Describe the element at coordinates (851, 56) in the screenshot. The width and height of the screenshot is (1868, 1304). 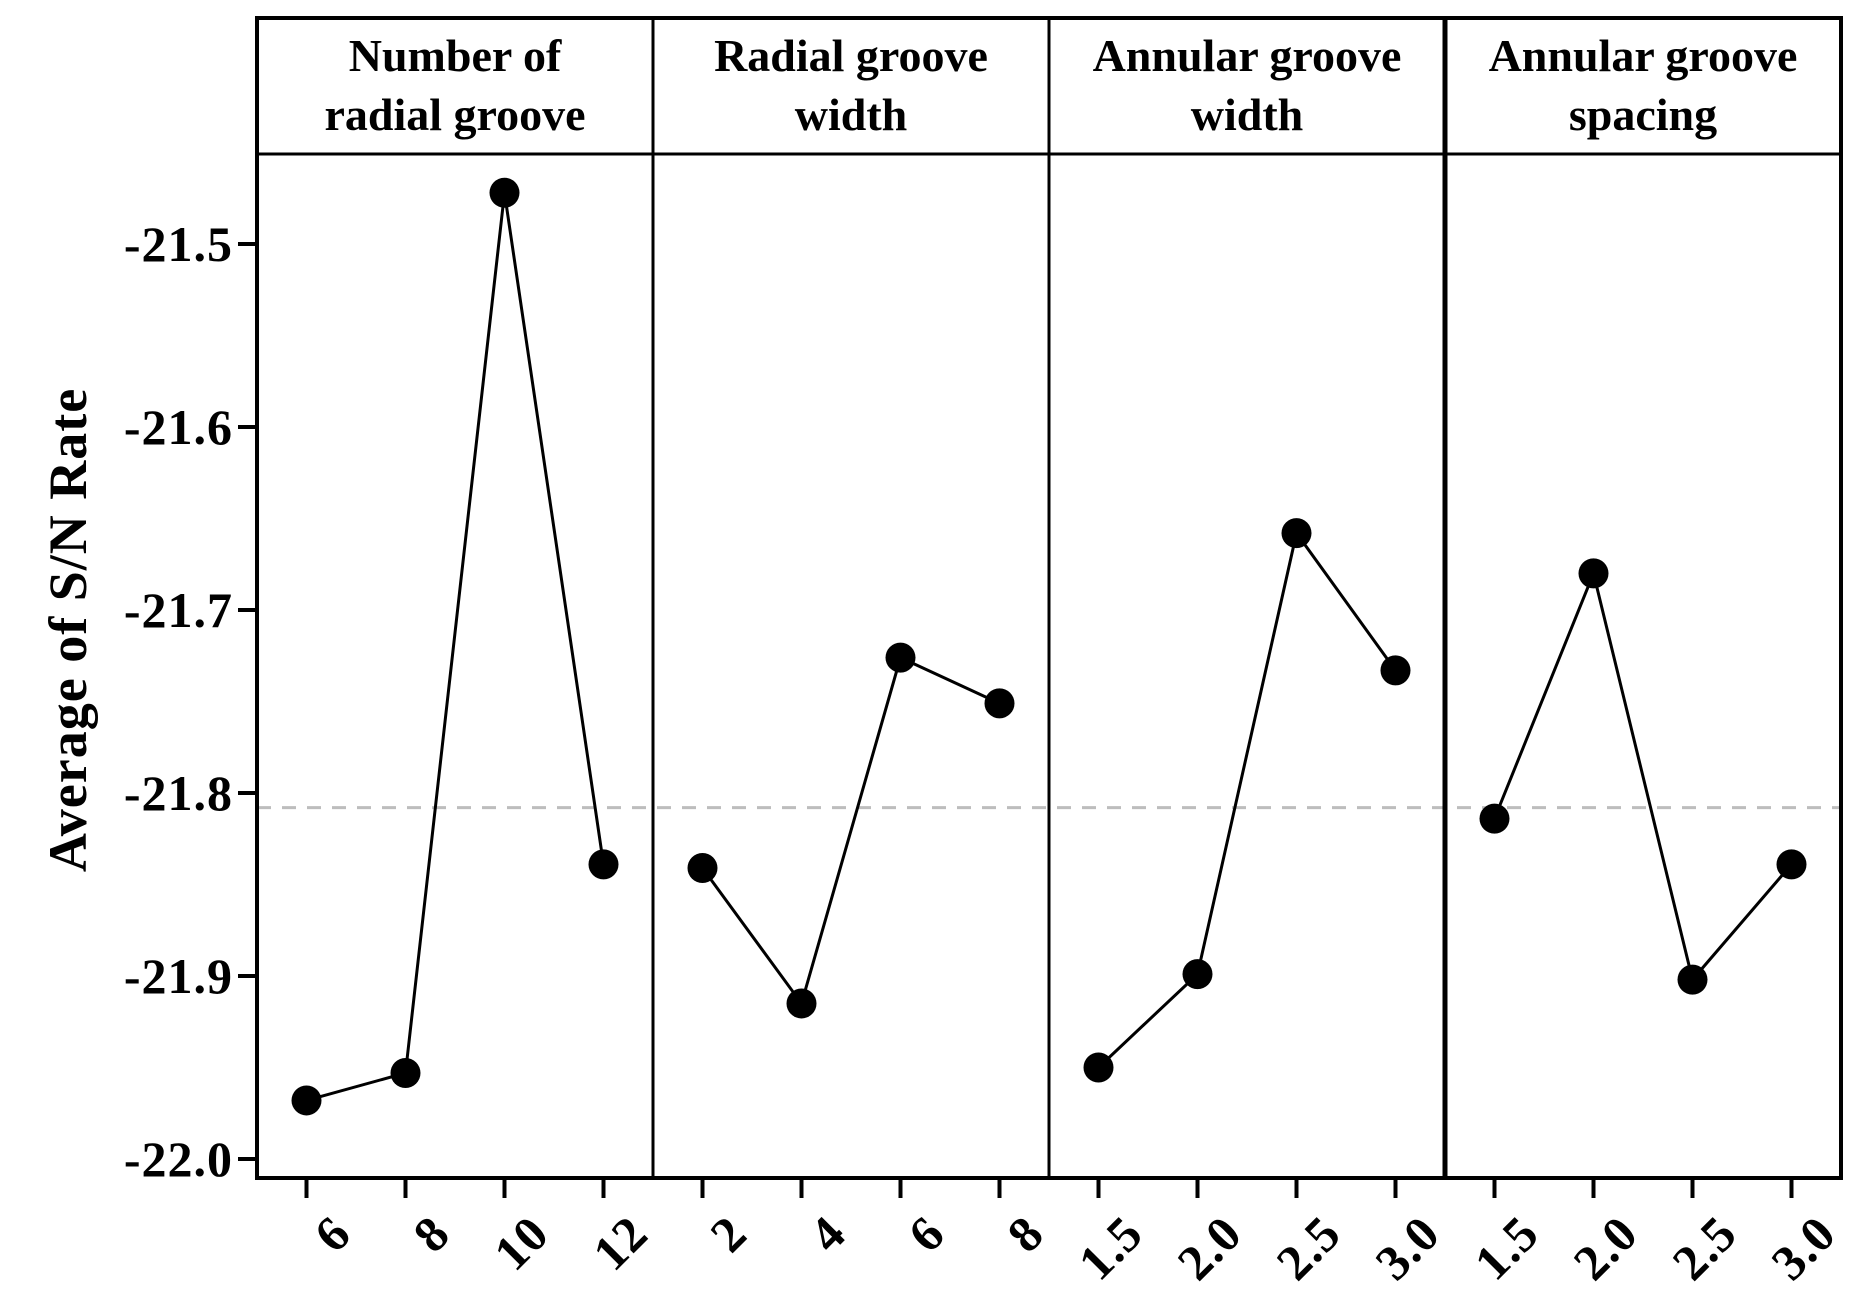
I see `panel-header-line: Radial groove` at that location.